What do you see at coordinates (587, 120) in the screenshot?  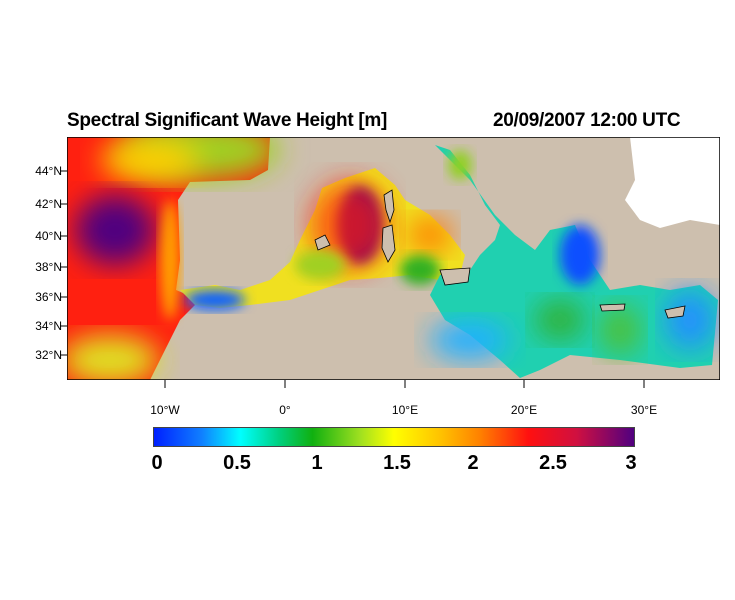 I see `map-timestamp: 20/09/2007 12:00 UTC` at bounding box center [587, 120].